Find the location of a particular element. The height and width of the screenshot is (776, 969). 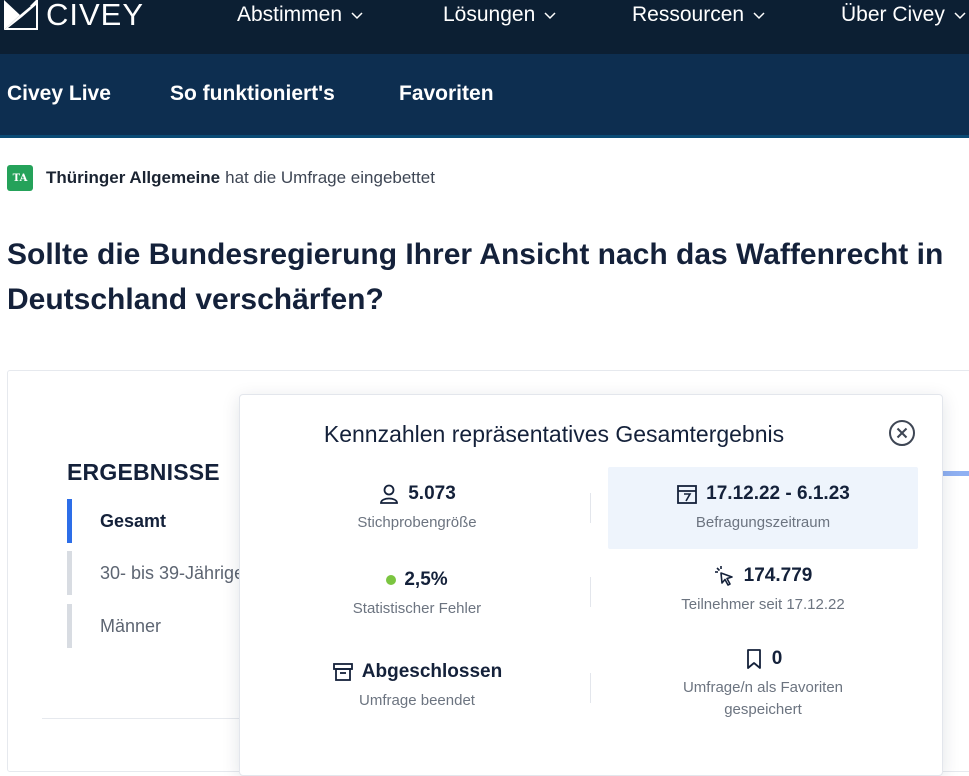

sample-size-label: Stichprobengröße is located at coordinates (417, 522).